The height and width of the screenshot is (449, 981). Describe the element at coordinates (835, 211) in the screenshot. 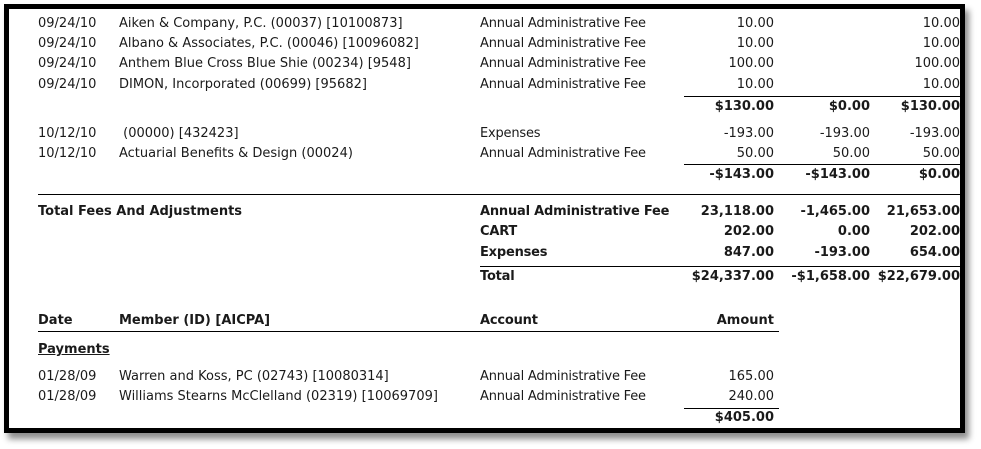

I see `totals-value-2: -1,465.00` at that location.